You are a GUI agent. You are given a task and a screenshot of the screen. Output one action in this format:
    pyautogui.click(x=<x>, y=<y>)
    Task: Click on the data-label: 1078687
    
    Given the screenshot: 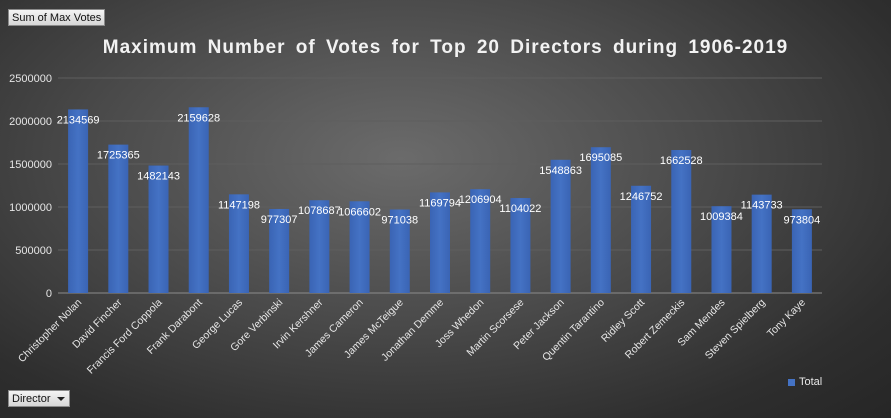 What is the action you would take?
    pyautogui.click(x=319, y=211)
    